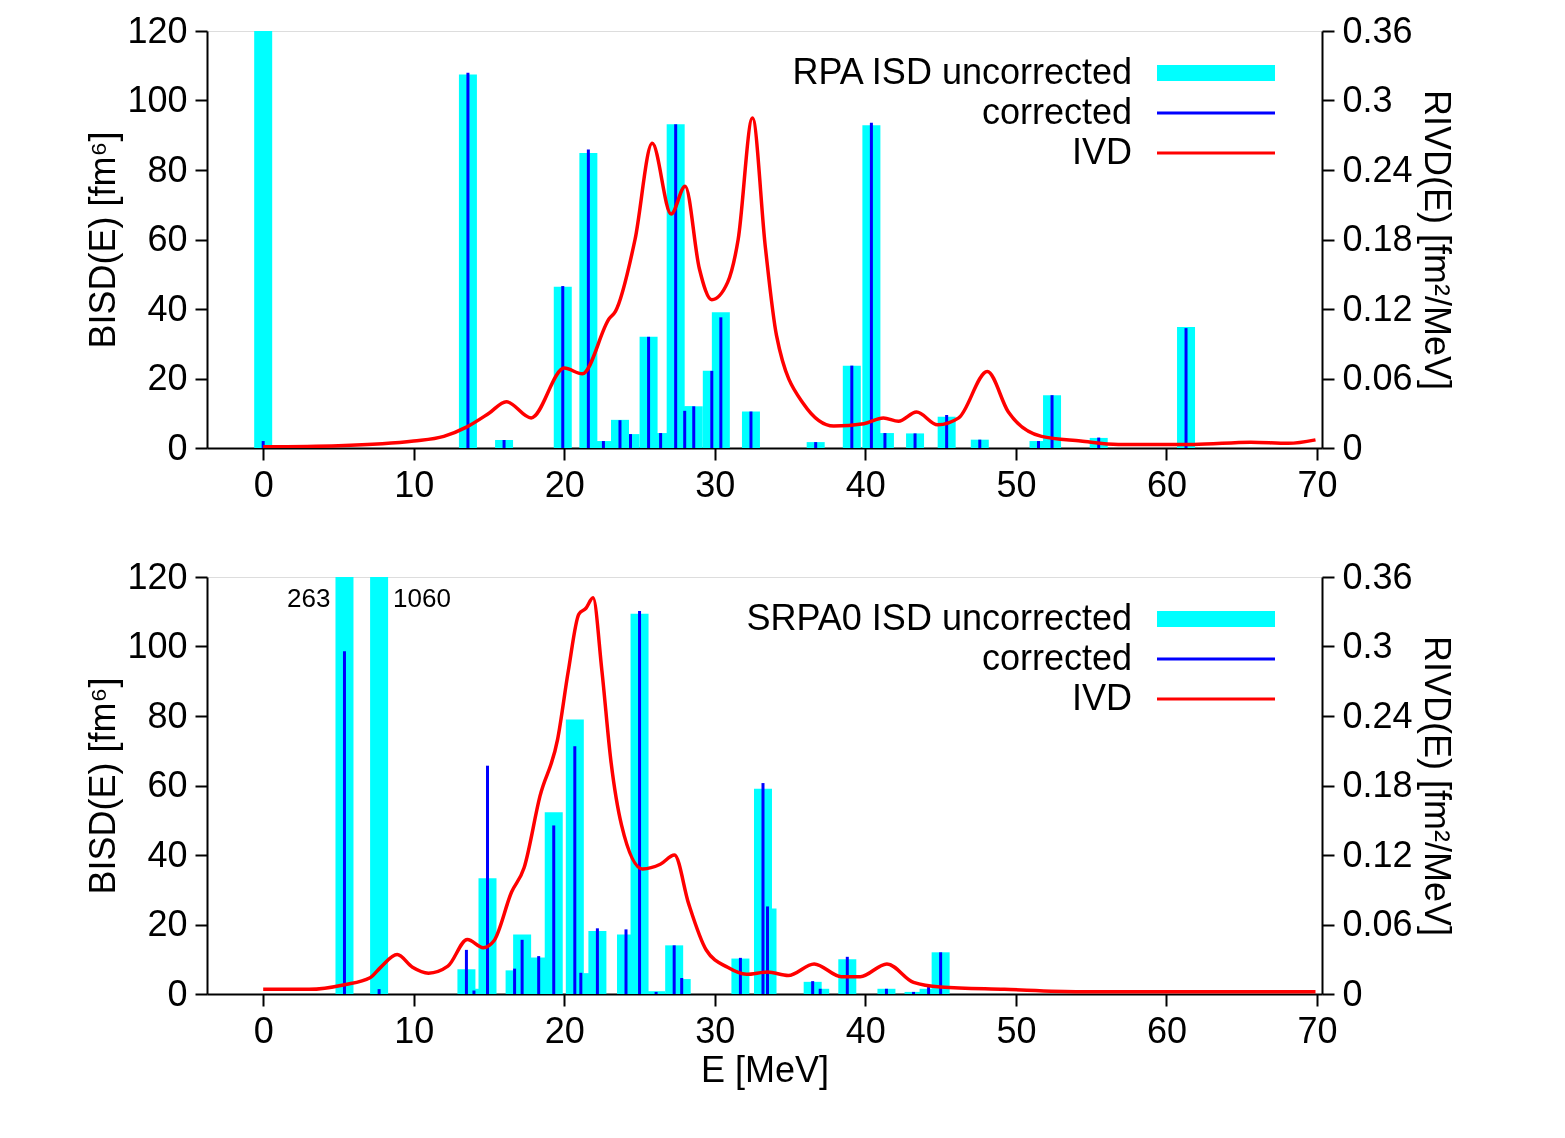 The height and width of the screenshot is (1138, 1565). I want to click on legend-label: SRPA0 ISD uncorrected, so click(939, 617).